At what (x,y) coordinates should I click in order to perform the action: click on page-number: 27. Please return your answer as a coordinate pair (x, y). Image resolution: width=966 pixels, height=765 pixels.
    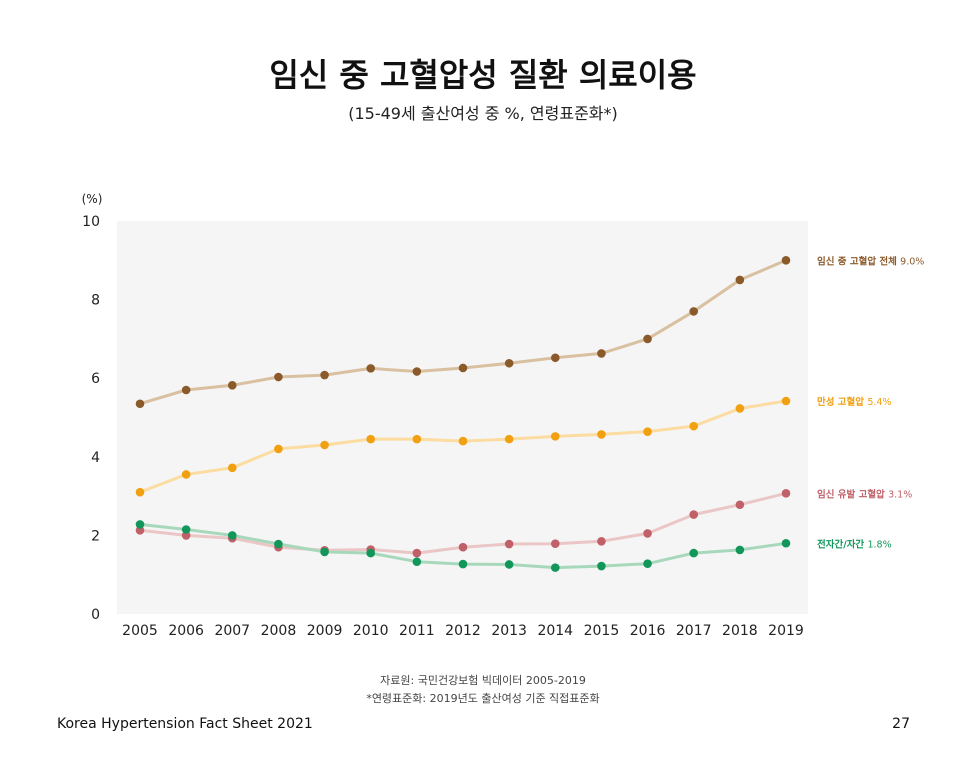
    Looking at the image, I should click on (901, 724).